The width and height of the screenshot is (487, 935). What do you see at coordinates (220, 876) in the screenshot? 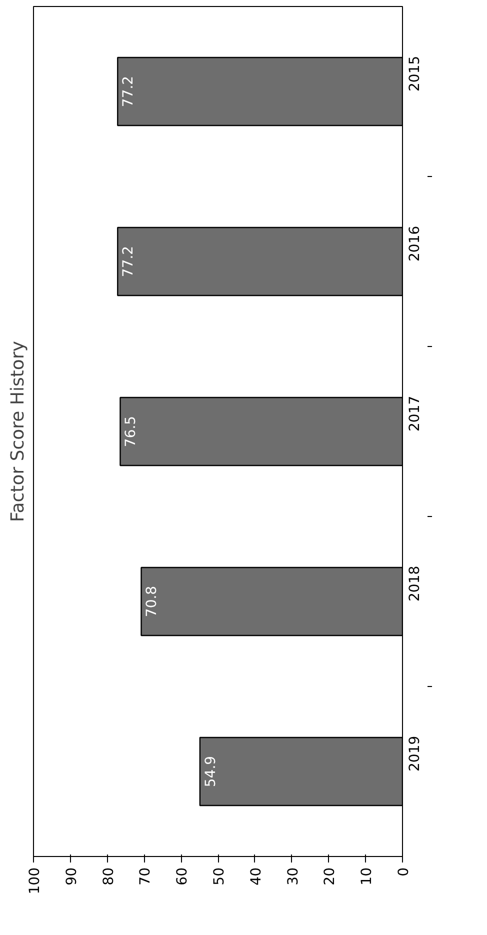
I see `x-tick-label: 50` at bounding box center [220, 876].